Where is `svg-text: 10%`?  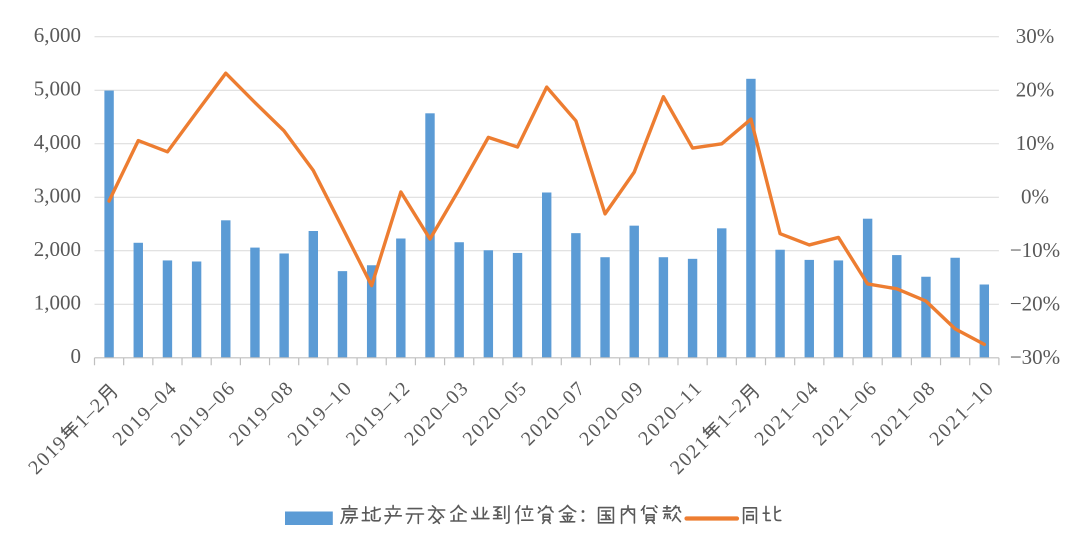 svg-text: 10% is located at coordinates (1035, 143).